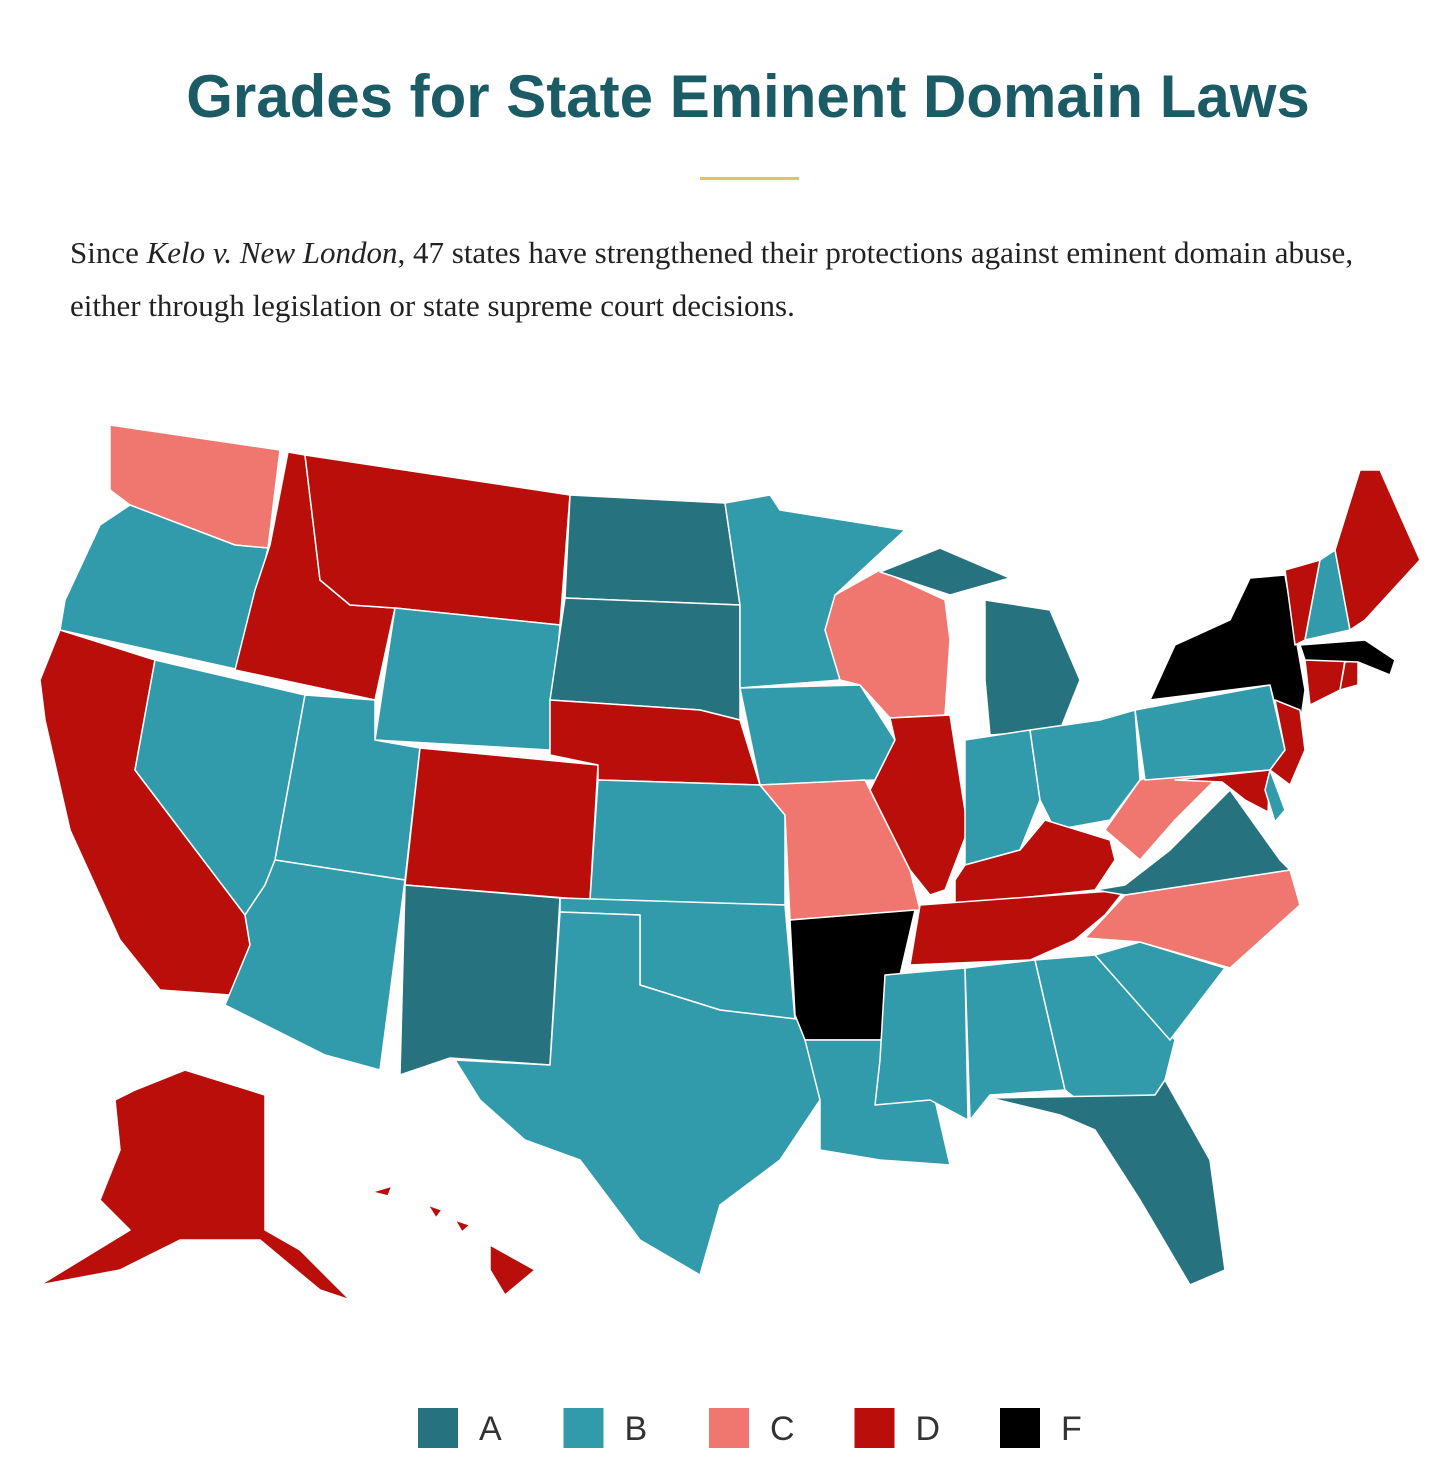 The image size is (1444, 1472). What do you see at coordinates (272, 252) in the screenshot?
I see `subtitle-case: Kelo v. New London` at bounding box center [272, 252].